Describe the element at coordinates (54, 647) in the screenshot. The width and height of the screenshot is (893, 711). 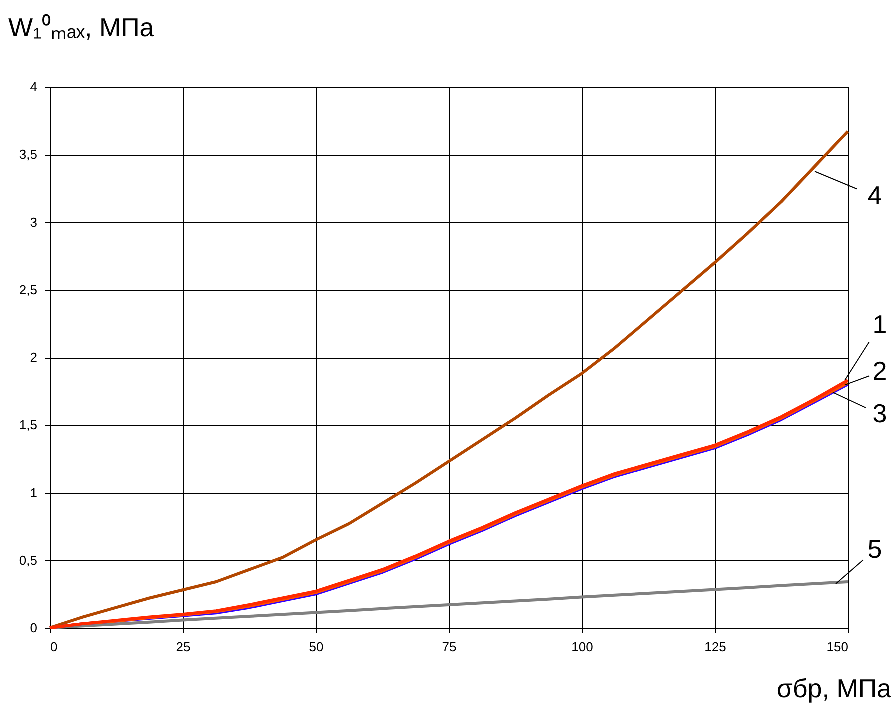
I see `x-tick-label: 0` at that location.